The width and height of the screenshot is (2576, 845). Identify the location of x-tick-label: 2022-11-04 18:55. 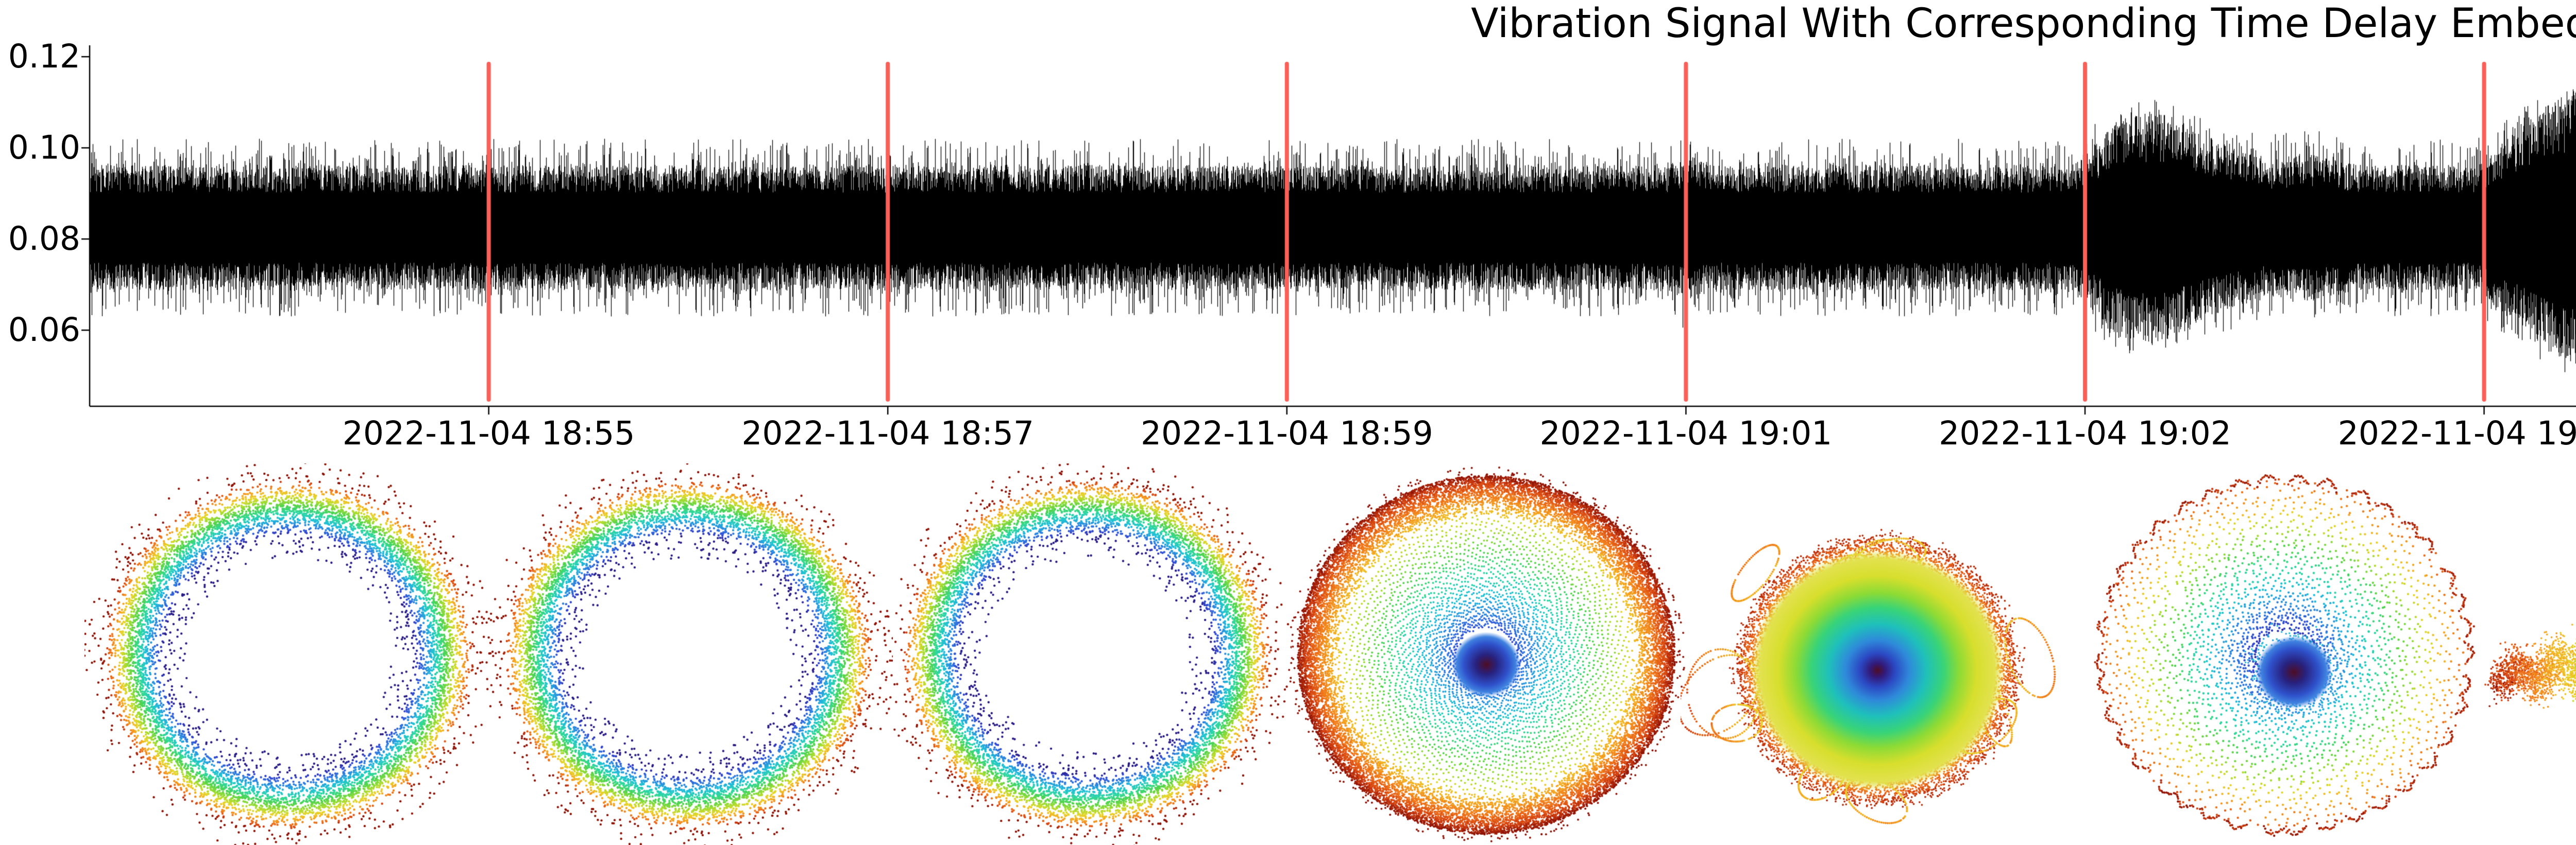
(488, 433).